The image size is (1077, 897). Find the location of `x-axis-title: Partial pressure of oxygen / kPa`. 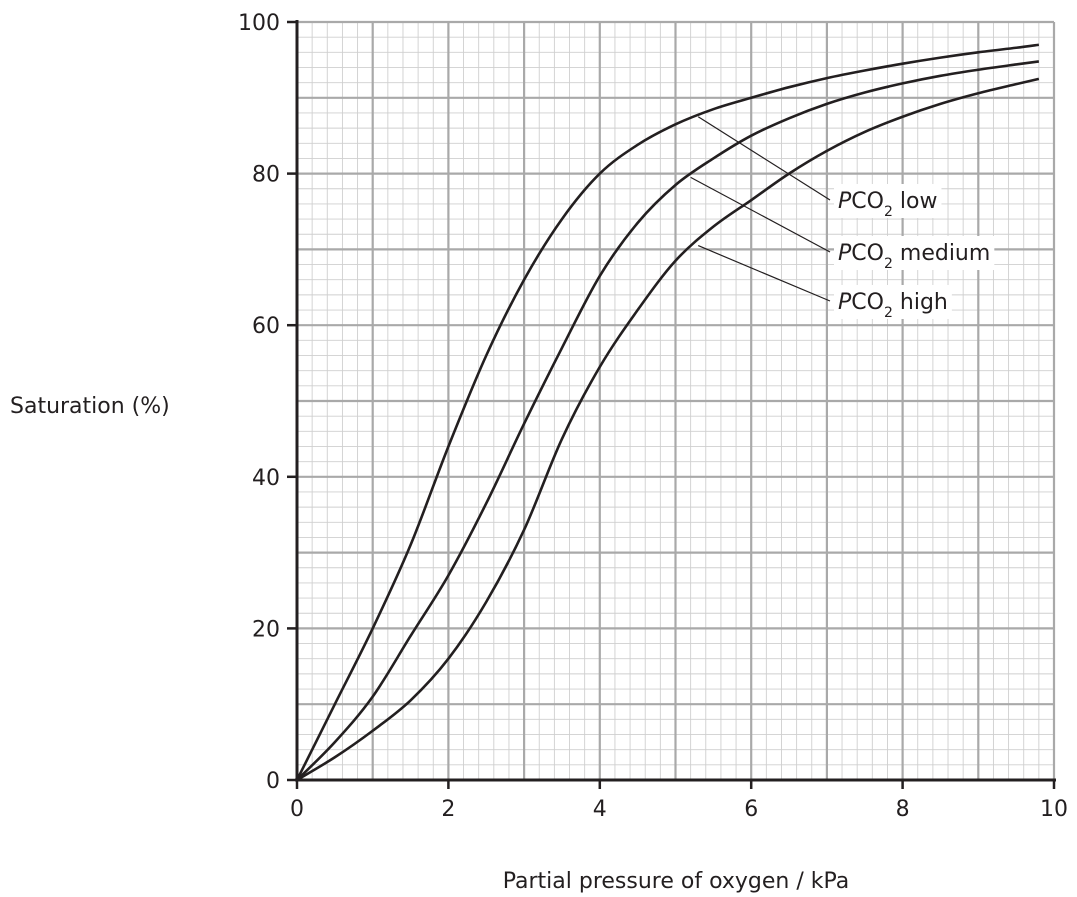

x-axis-title: Partial pressure of oxygen / kPa is located at coordinates (676, 881).